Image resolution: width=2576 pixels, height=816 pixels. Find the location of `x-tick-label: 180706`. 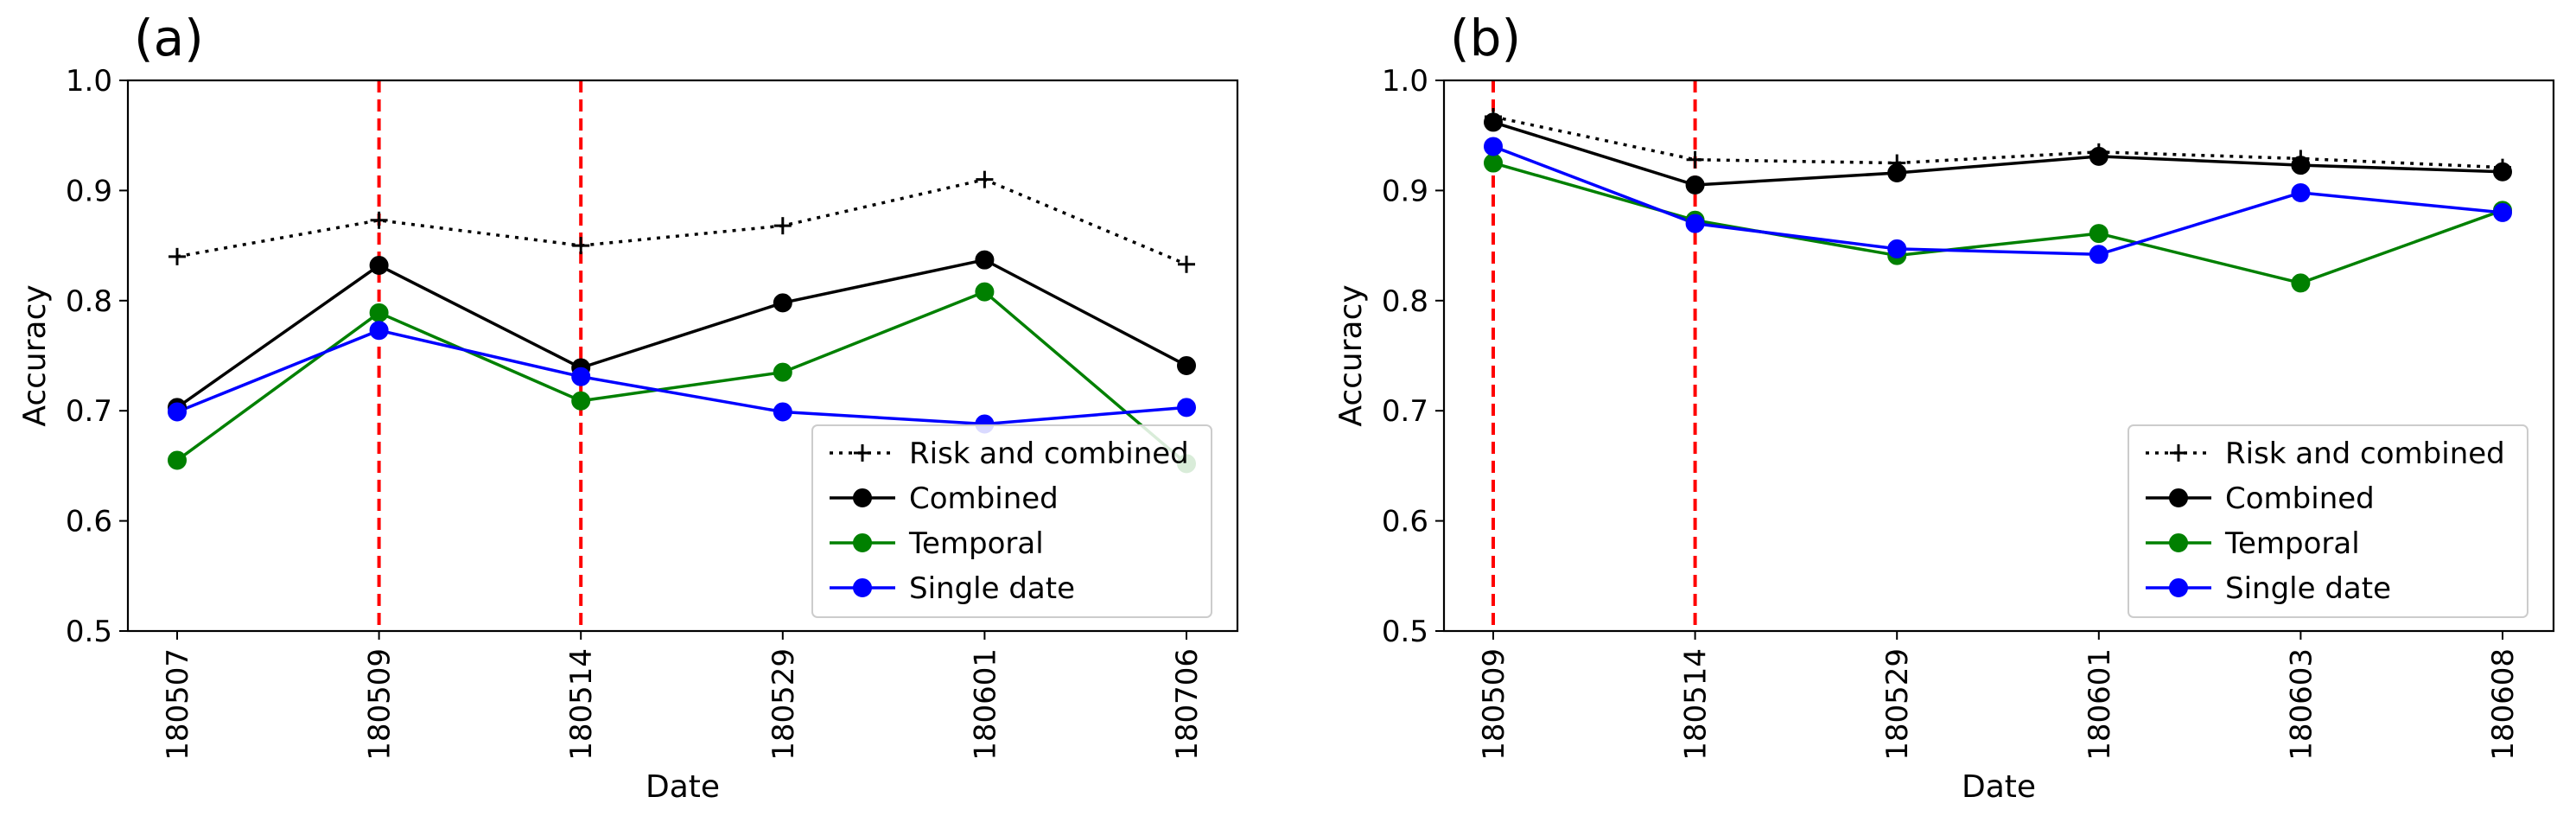

x-tick-label: 180706 is located at coordinates (1187, 705).